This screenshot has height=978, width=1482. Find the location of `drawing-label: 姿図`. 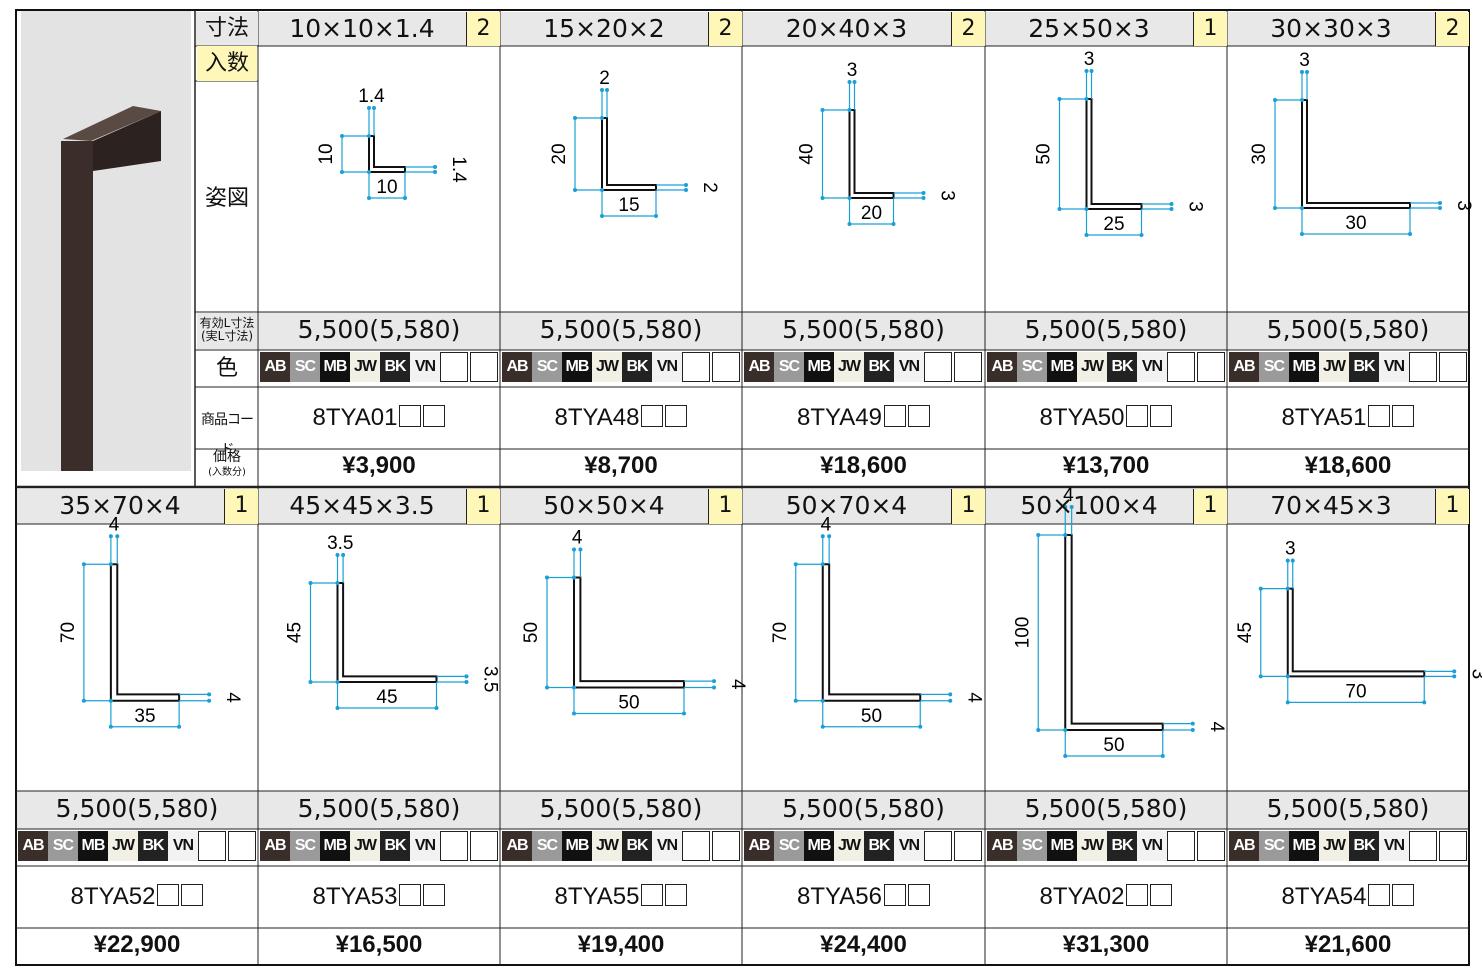

drawing-label: 姿図 is located at coordinates (226, 198).